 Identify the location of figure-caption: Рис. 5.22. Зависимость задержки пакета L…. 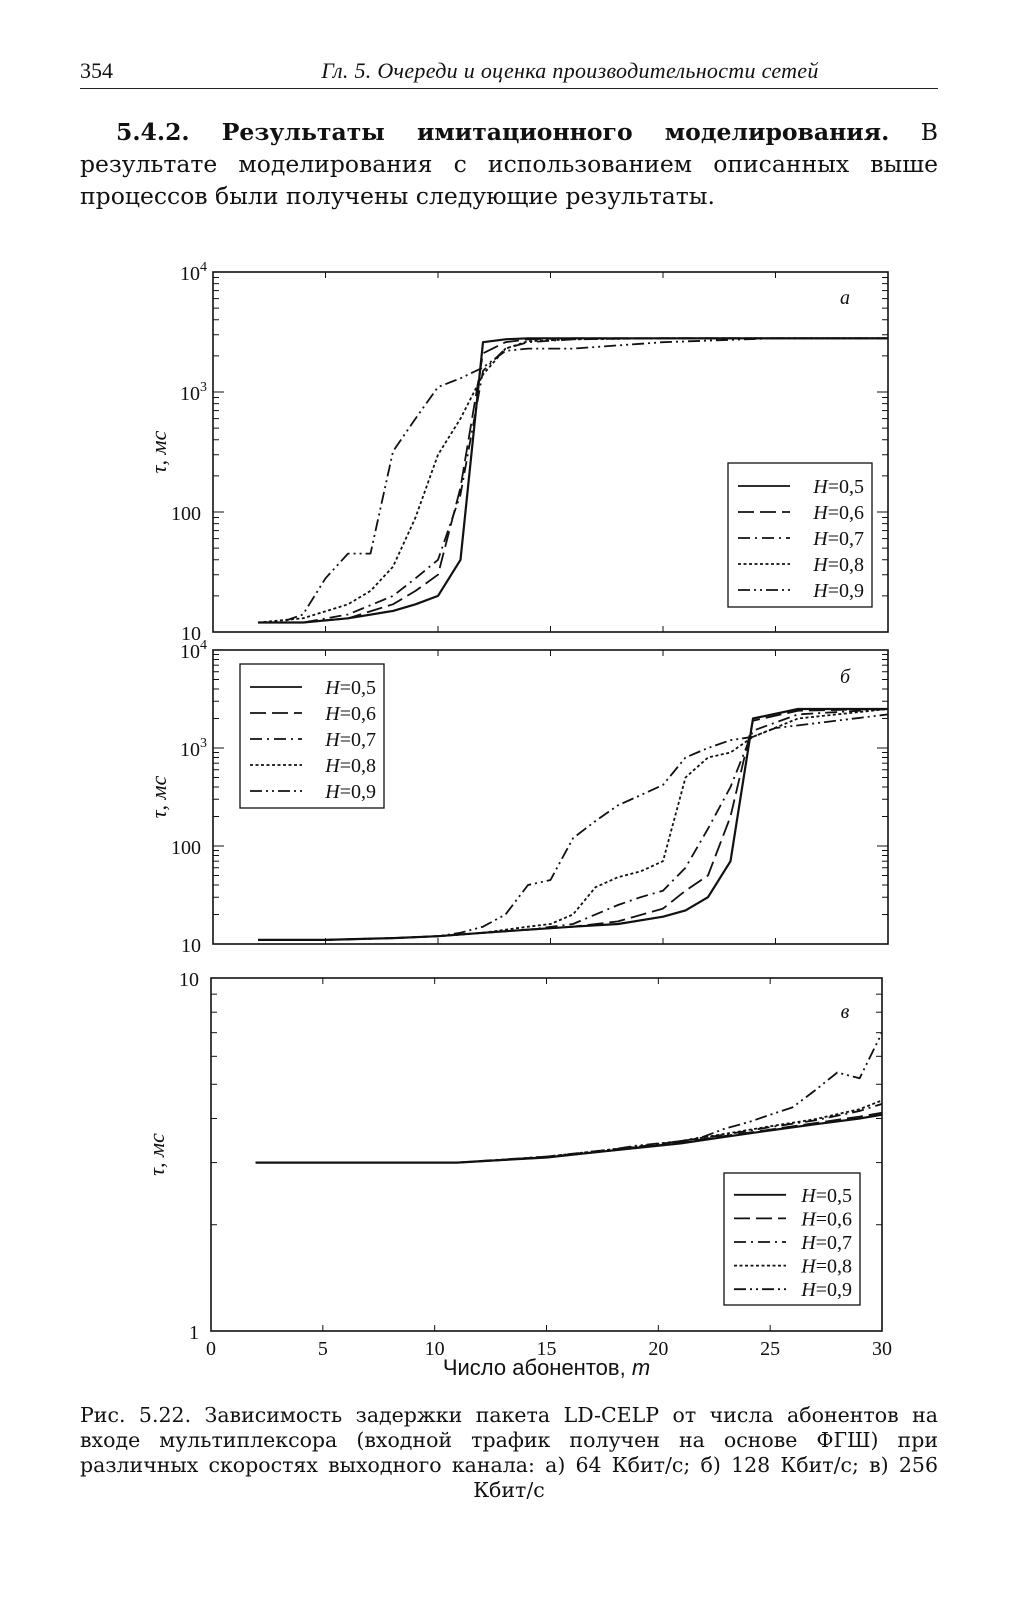
(509, 1452).